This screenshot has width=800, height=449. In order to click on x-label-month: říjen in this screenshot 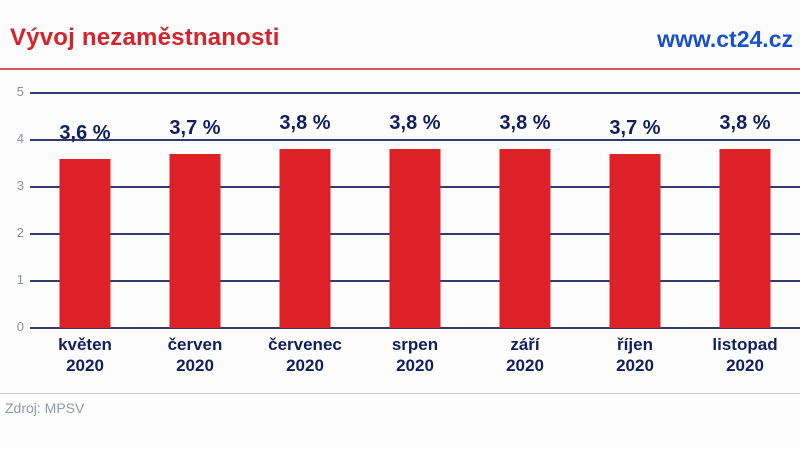, I will do `click(635, 344)`.